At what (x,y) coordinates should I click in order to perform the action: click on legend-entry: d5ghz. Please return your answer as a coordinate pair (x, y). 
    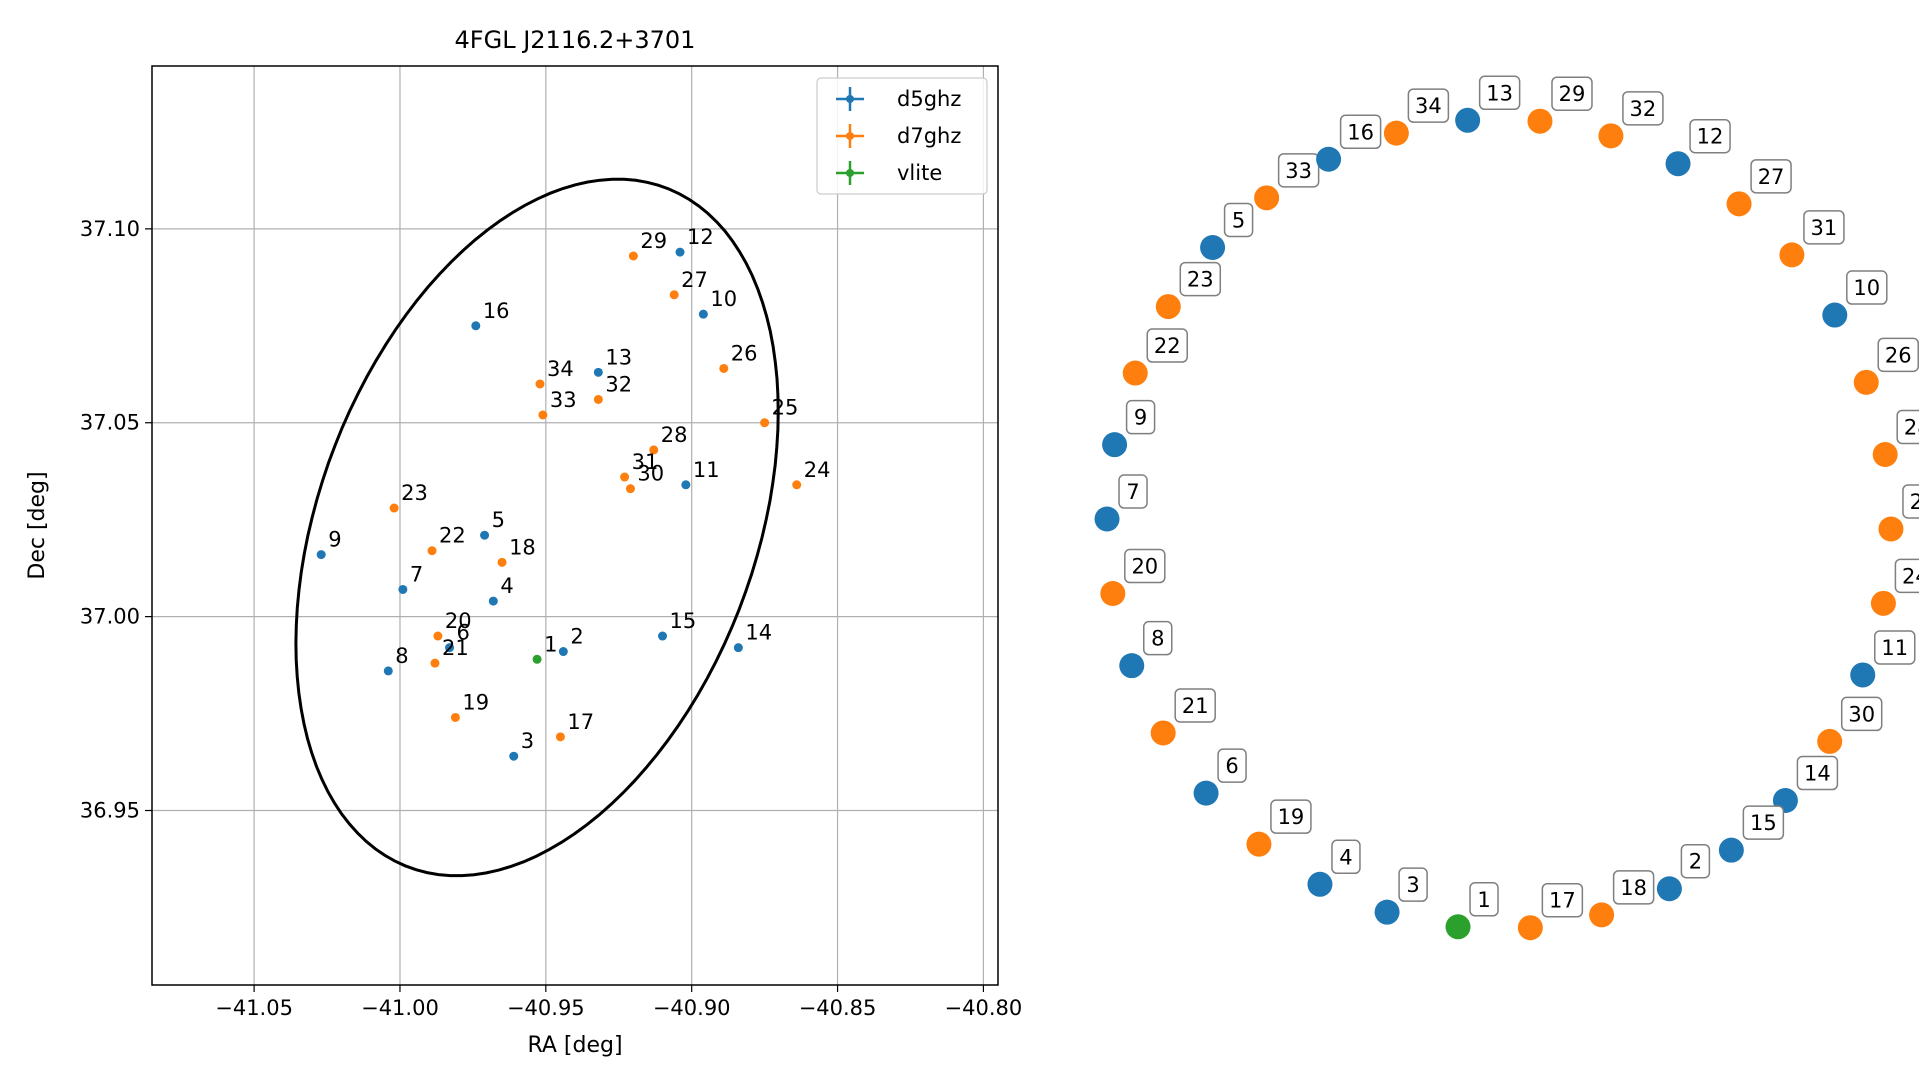
    Looking at the image, I should click on (898, 99).